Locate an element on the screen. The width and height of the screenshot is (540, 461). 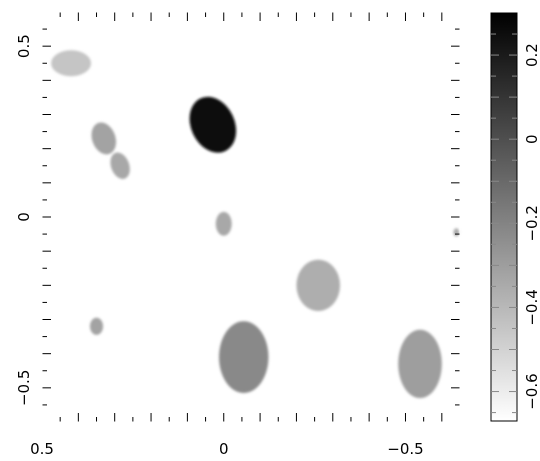
colorbar: 0.2 0 −0.2 −0.4 −0.6 is located at coordinates (515, 217).